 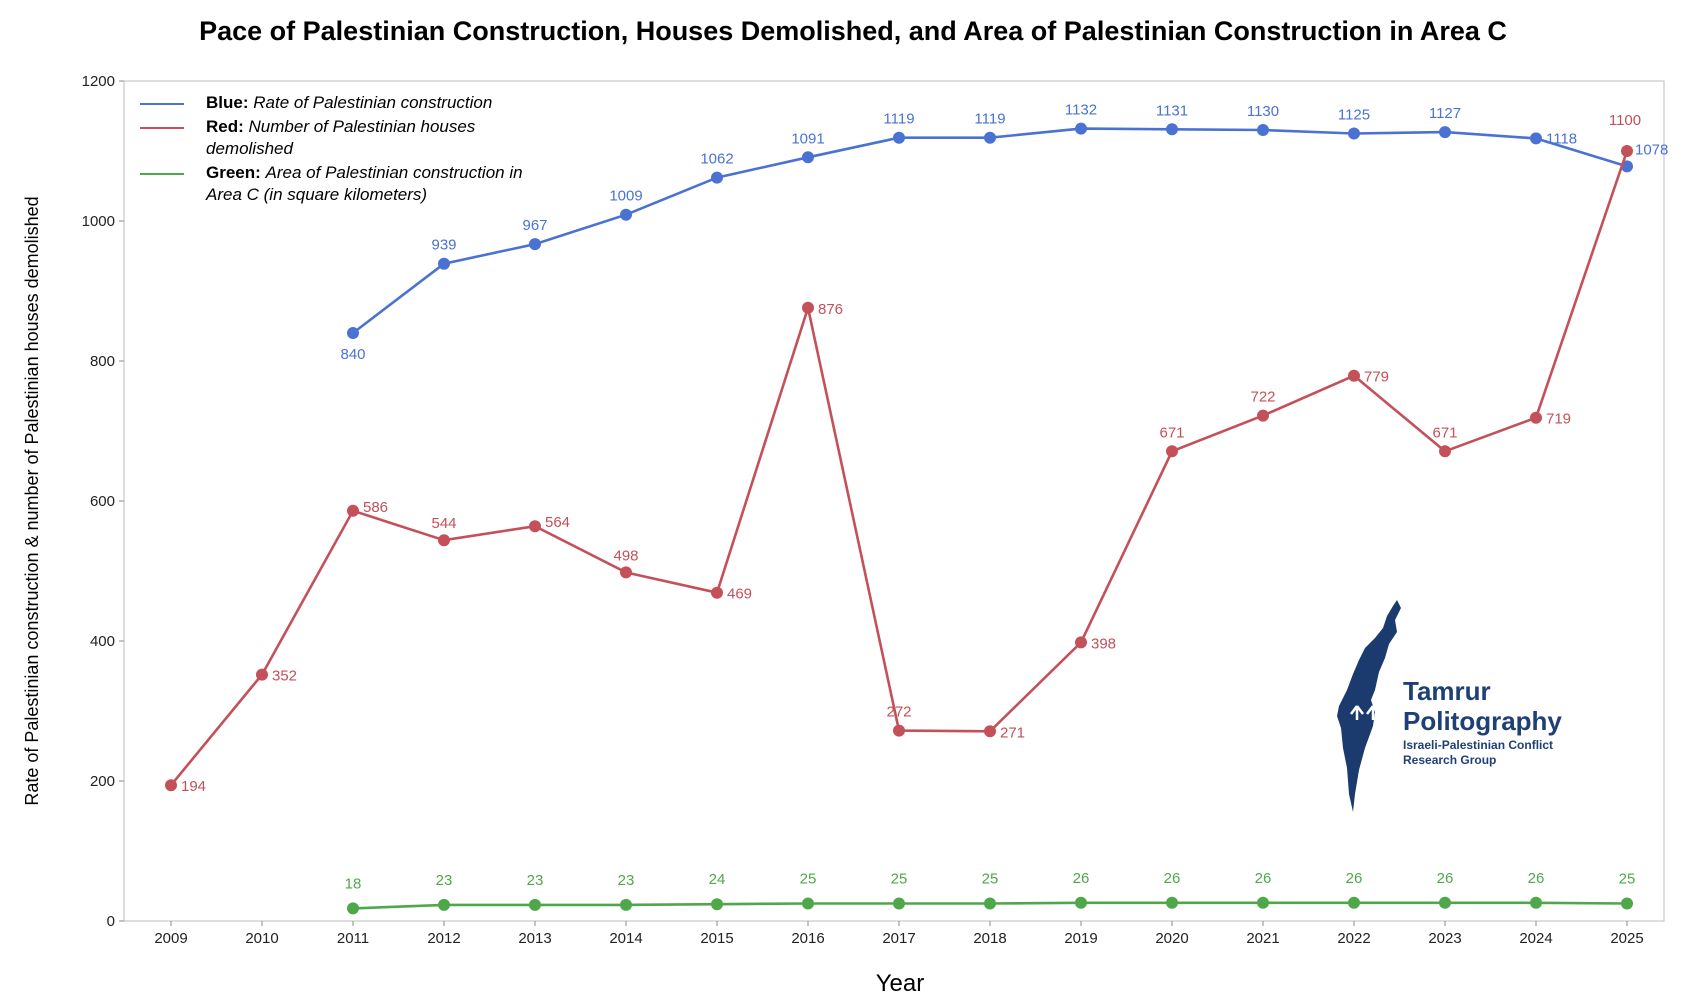 What do you see at coordinates (1012, 732) in the screenshot?
I see `data-label: 271` at bounding box center [1012, 732].